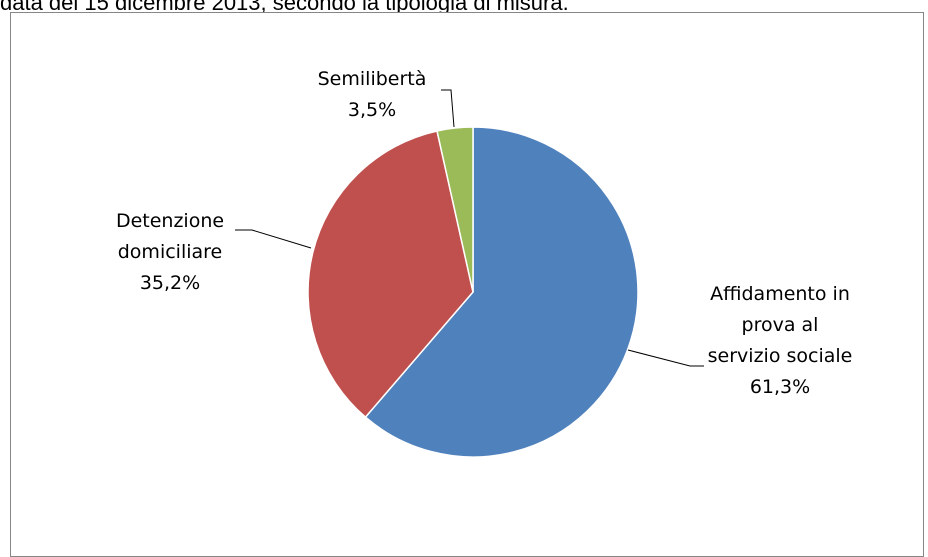 The width and height of the screenshot is (928, 557). What do you see at coordinates (780, 387) in the screenshot?
I see `data-label-value-1: 61,3%` at bounding box center [780, 387].